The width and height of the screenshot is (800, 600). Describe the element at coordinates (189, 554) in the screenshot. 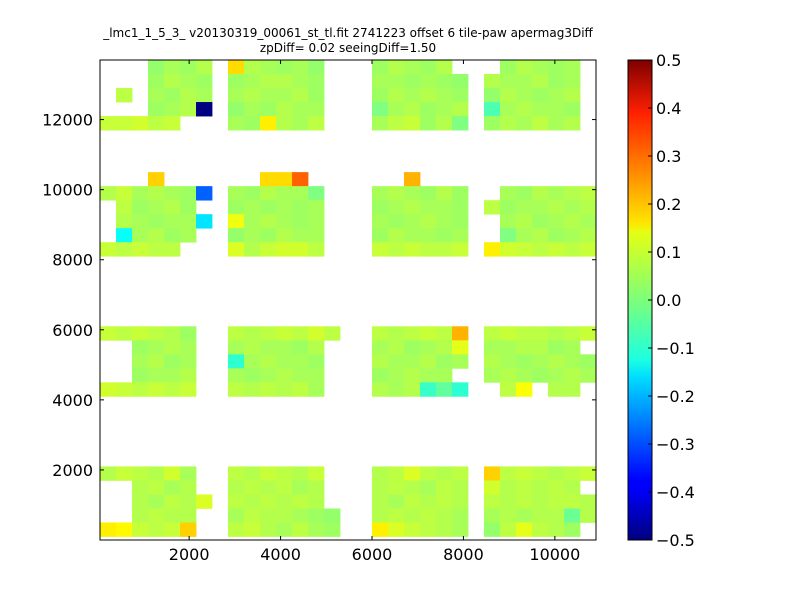

I see `x-tick-label: 2000` at that location.